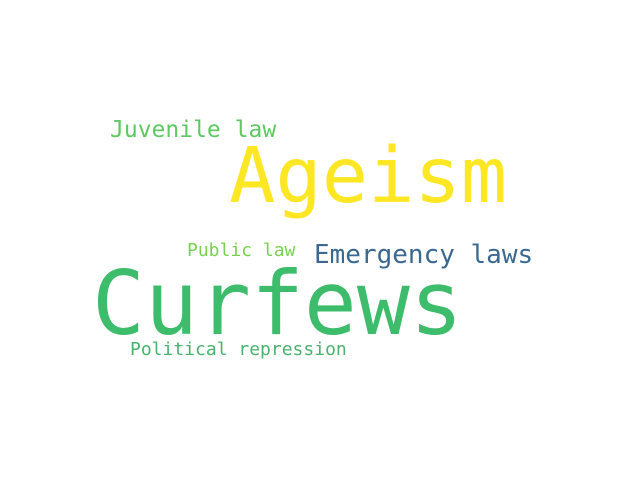  Describe the element at coordinates (193, 130) in the screenshot. I see `word-juvenile-law: Juvenile law` at that location.